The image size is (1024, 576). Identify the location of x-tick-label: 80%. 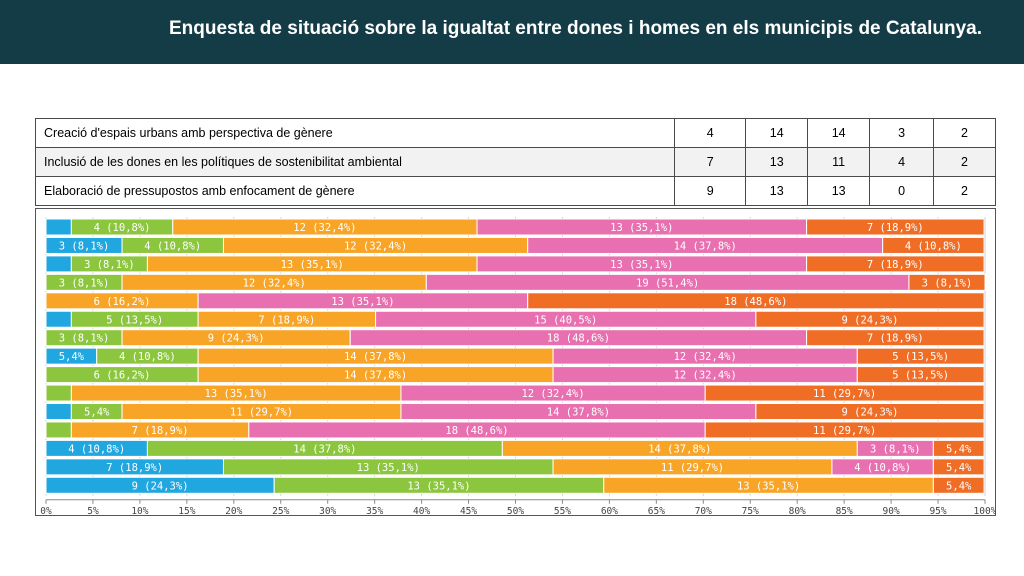
(797, 511).